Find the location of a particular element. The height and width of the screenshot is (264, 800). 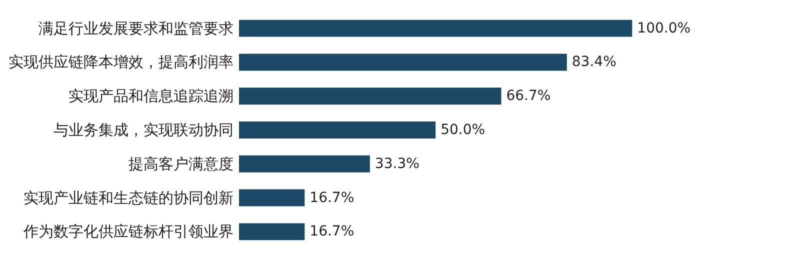

y-tick-label: 实现供应链降本增效，提高利润率 is located at coordinates (121, 62).